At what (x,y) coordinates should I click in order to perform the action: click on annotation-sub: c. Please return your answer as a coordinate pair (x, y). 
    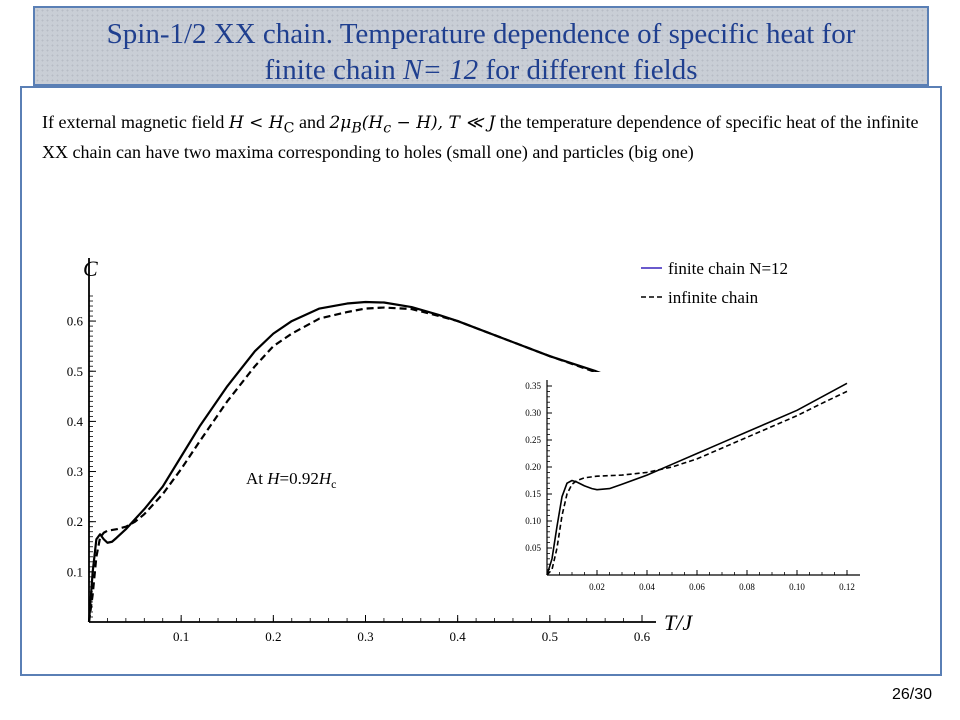
    Looking at the image, I should click on (333, 484).